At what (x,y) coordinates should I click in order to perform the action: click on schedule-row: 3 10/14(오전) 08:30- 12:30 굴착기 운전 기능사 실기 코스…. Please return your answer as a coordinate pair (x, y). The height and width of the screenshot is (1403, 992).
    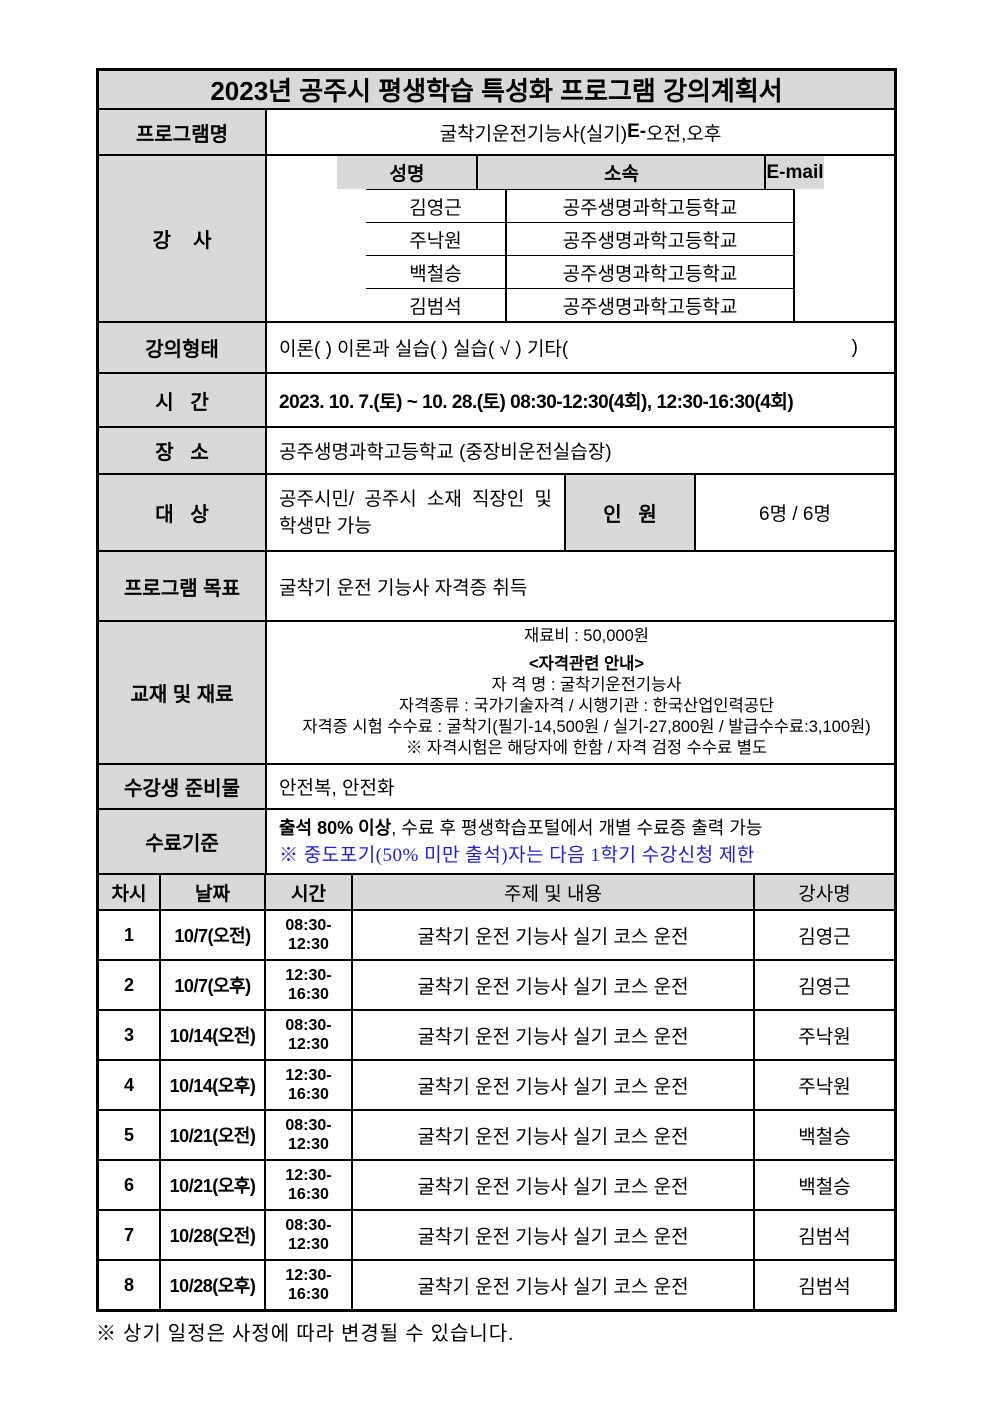
    Looking at the image, I should click on (496, 1034).